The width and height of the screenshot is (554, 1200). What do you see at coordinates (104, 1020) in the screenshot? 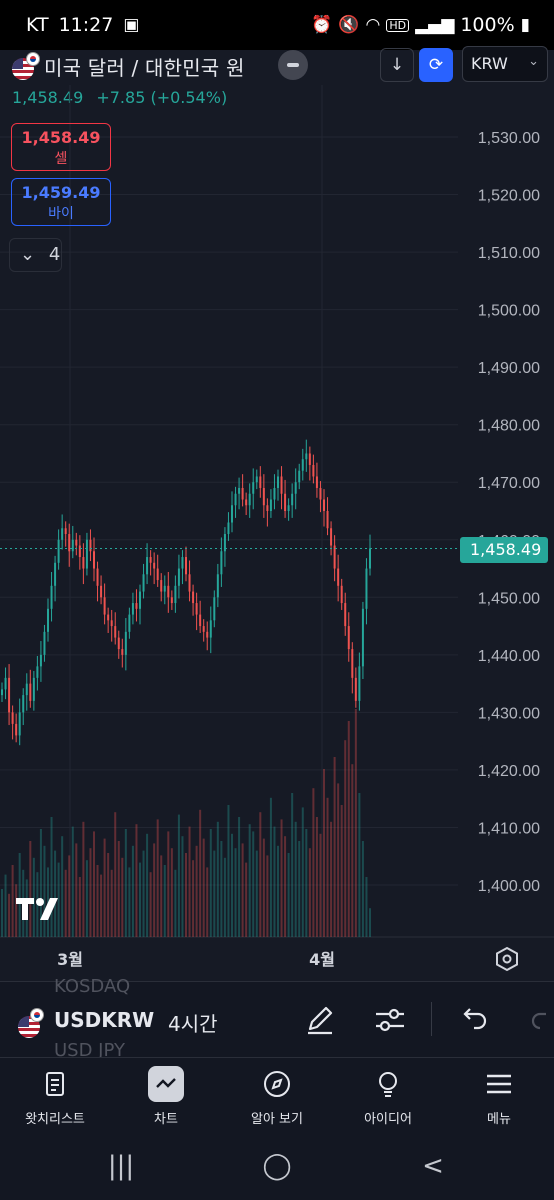
I see `symbol-selector: USDKRW` at bounding box center [104, 1020].